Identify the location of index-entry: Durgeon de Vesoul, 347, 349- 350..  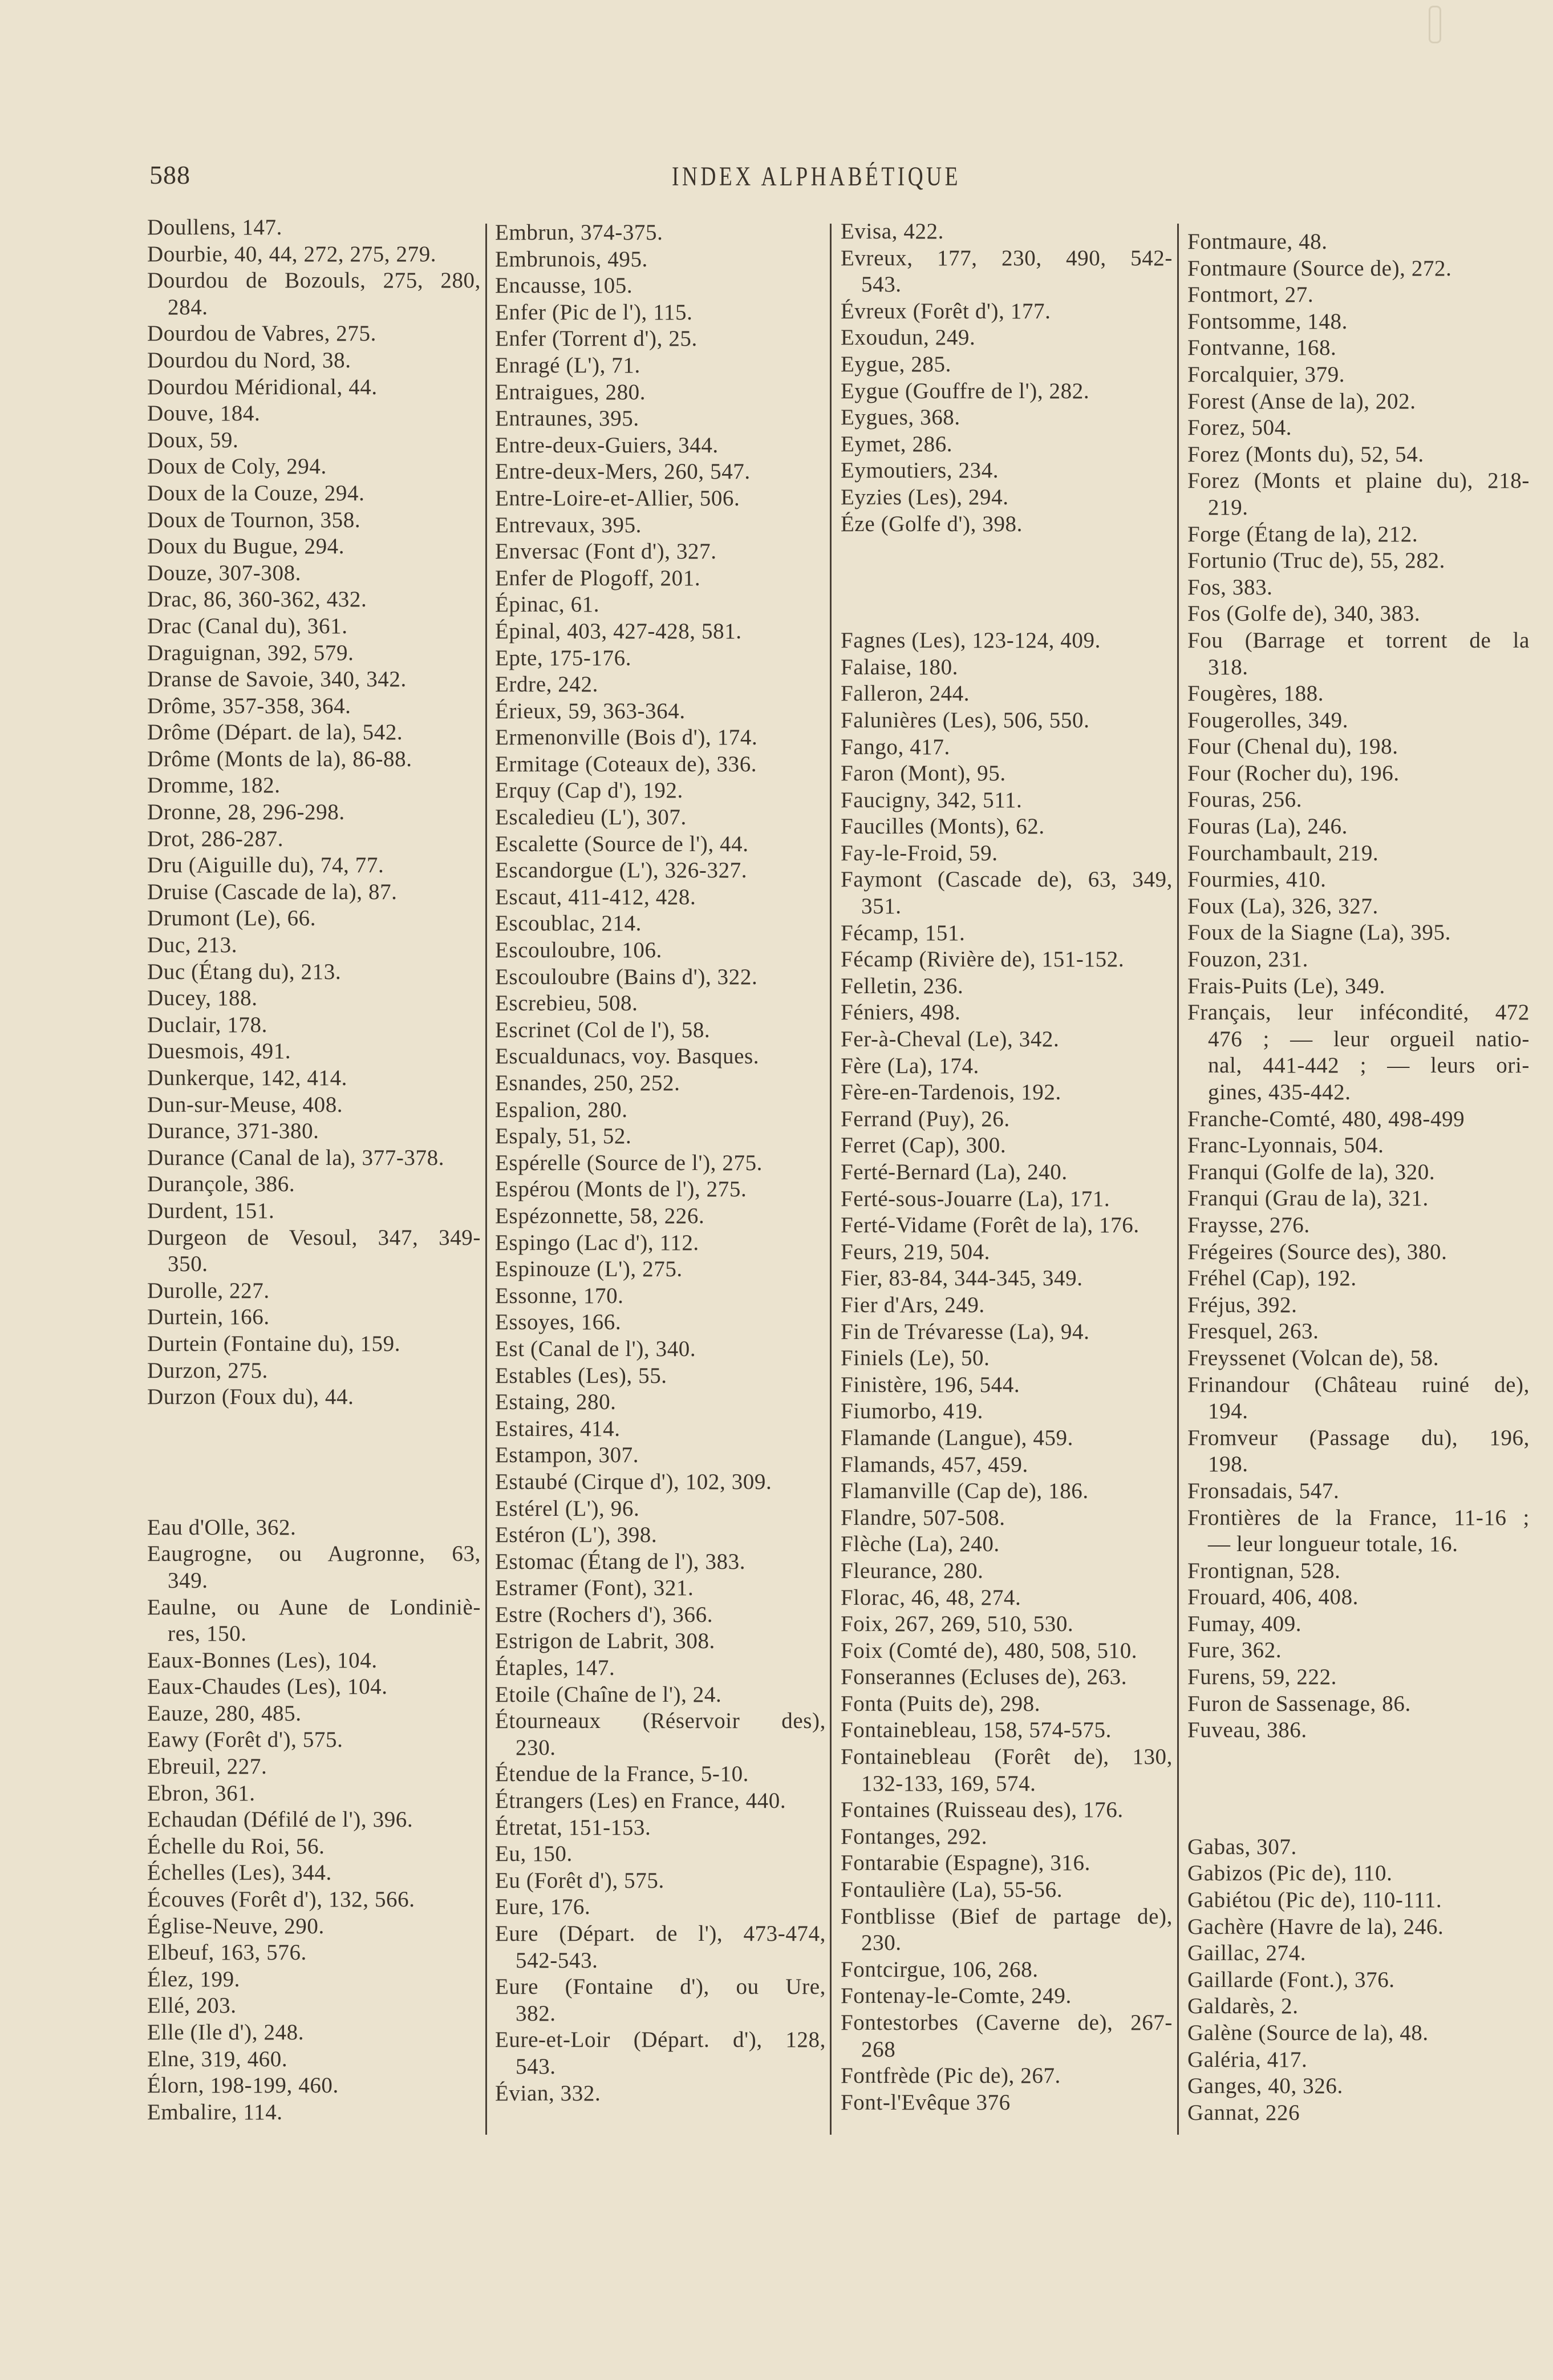
(314, 1251).